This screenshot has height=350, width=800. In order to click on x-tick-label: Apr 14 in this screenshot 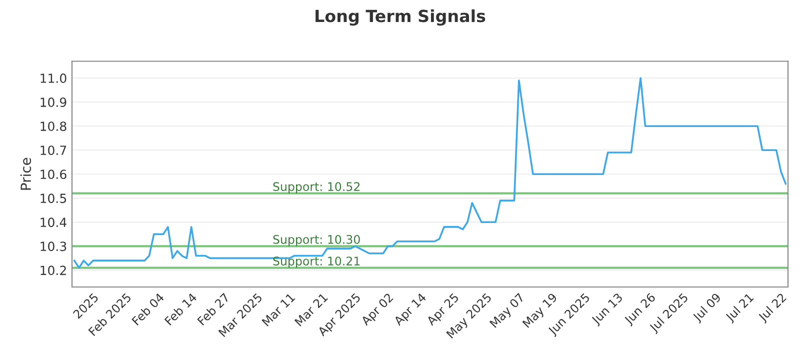, I will do `click(410, 310)`.